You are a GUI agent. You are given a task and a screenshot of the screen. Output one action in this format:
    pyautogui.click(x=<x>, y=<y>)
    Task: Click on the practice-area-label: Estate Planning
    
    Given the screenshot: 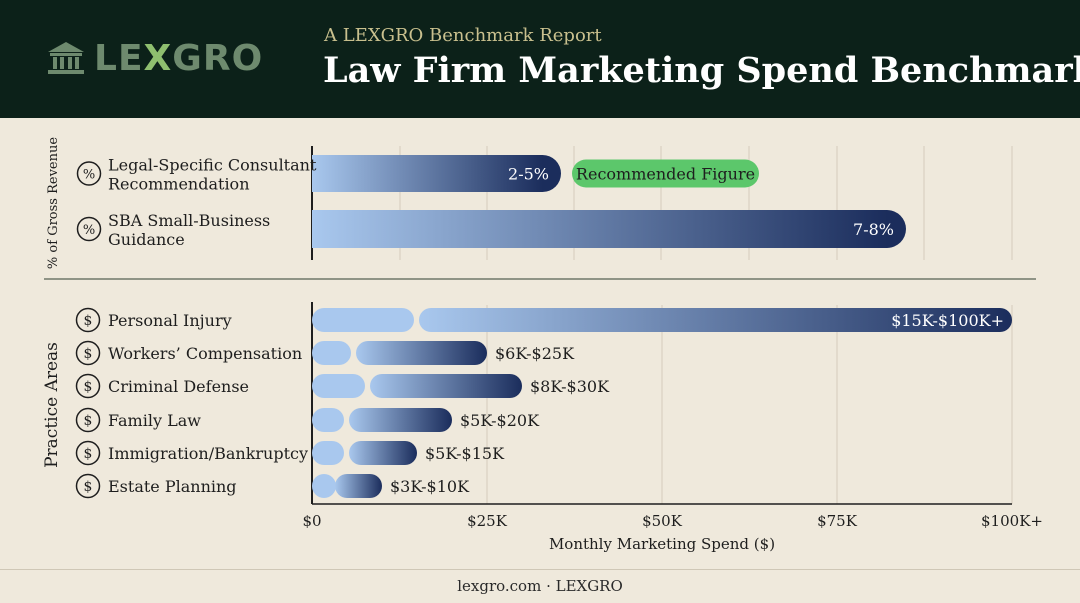 What is the action you would take?
    pyautogui.click(x=172, y=486)
    